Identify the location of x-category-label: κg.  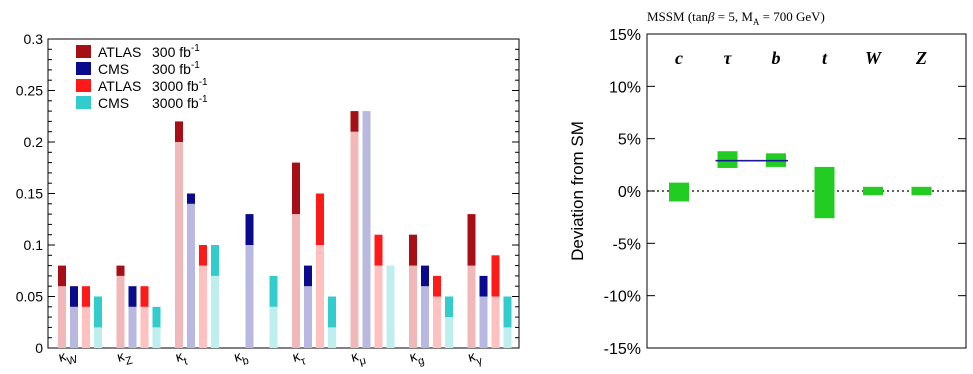
(417, 358).